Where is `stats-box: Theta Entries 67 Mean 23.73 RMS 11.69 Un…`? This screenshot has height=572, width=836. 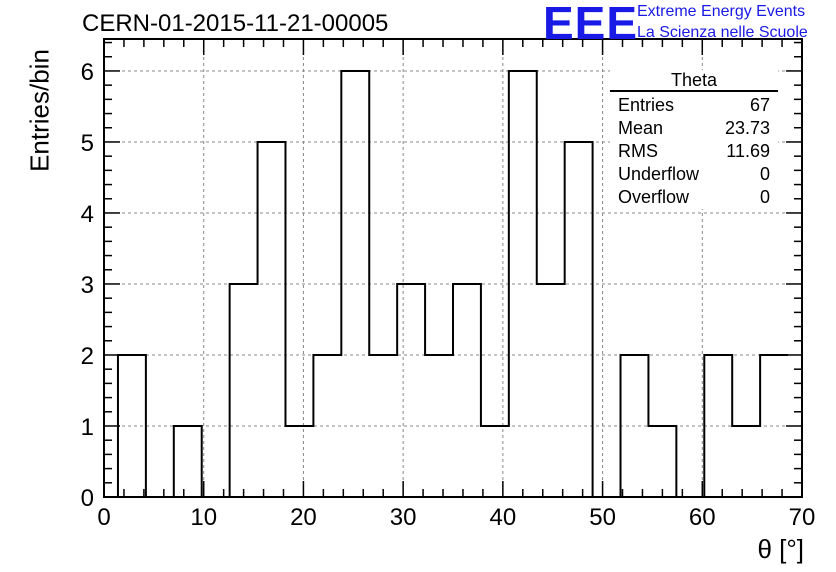 stats-box: Theta Entries 67 Mean 23.73 RMS 11.69 Un… is located at coordinates (694, 139).